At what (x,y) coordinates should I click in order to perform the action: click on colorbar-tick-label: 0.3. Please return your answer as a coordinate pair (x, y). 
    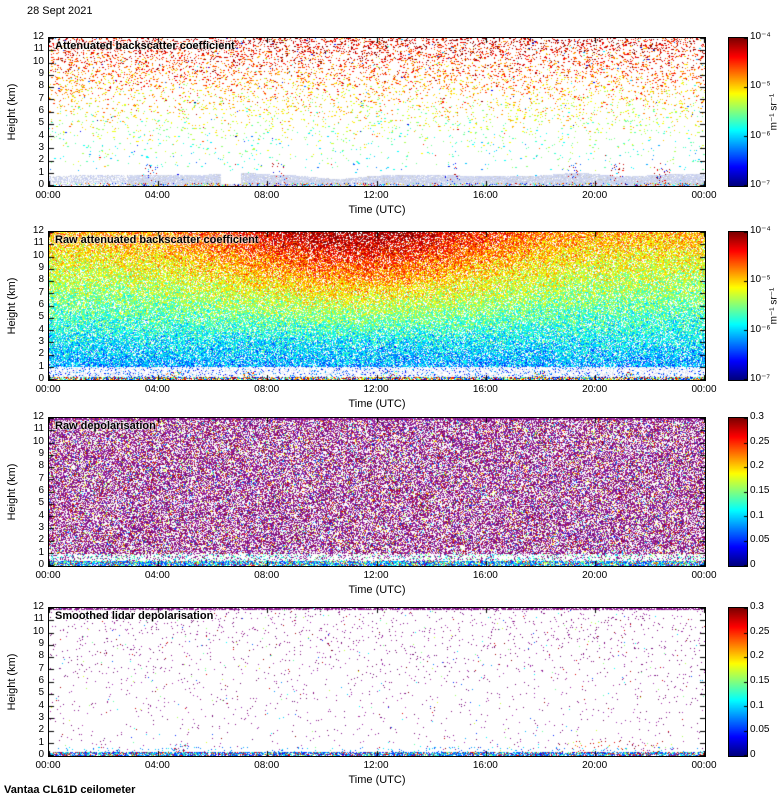
    Looking at the image, I should click on (757, 606).